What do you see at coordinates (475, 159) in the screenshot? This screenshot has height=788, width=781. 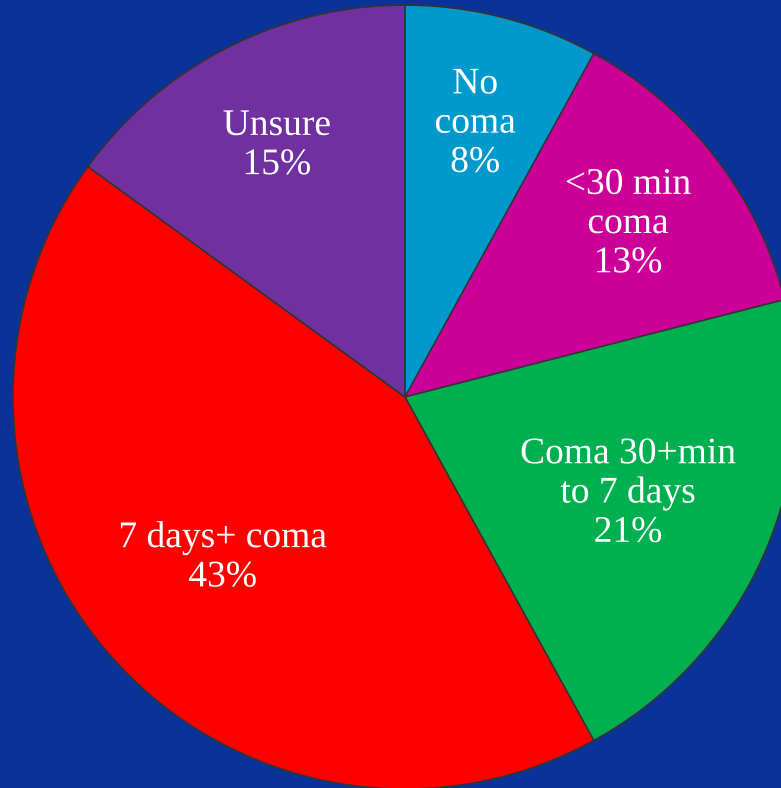 I see `data-label: 8%` at bounding box center [475, 159].